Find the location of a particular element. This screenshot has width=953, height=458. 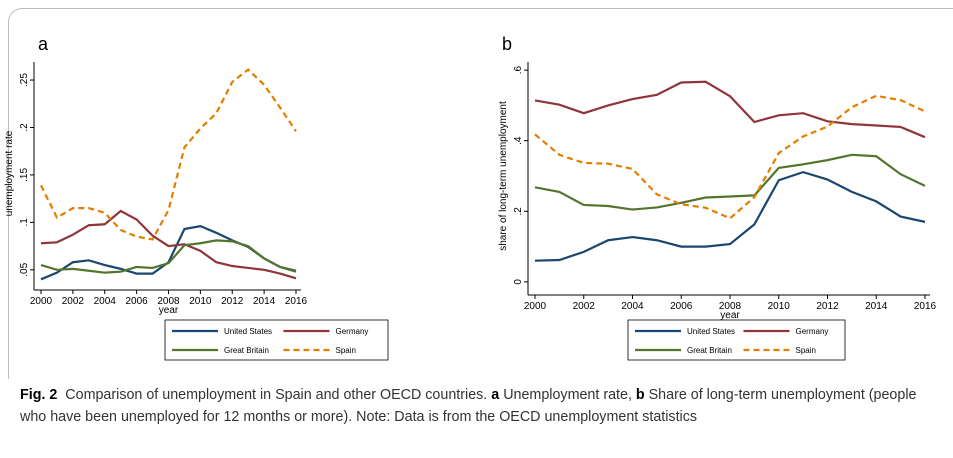

y-tick-label: .6 is located at coordinates (518, 70).